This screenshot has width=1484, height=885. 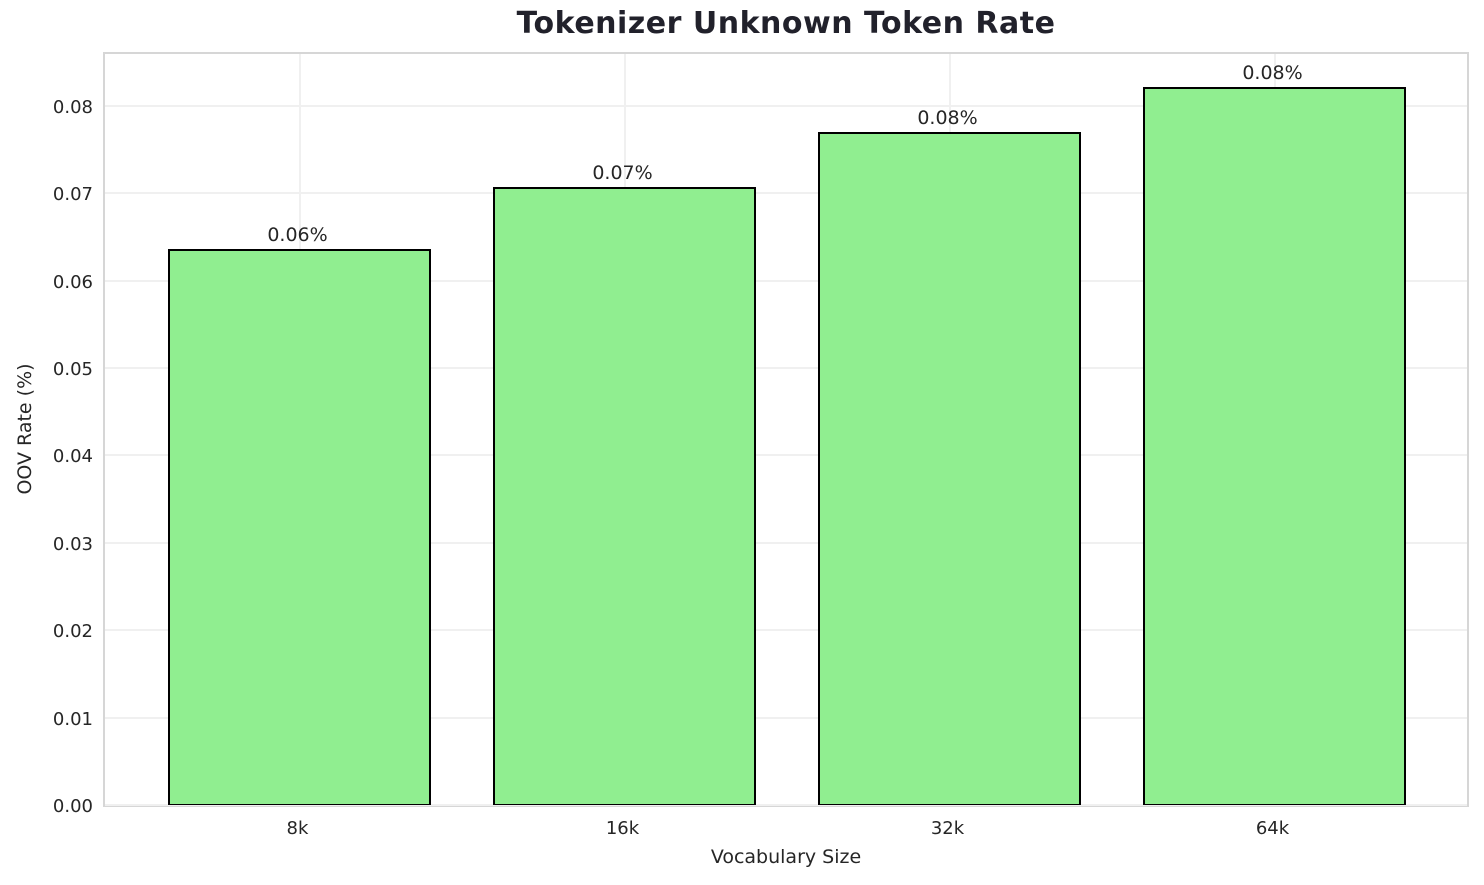 I want to click on y-tick-label: 0.08, so click(x=72, y=107).